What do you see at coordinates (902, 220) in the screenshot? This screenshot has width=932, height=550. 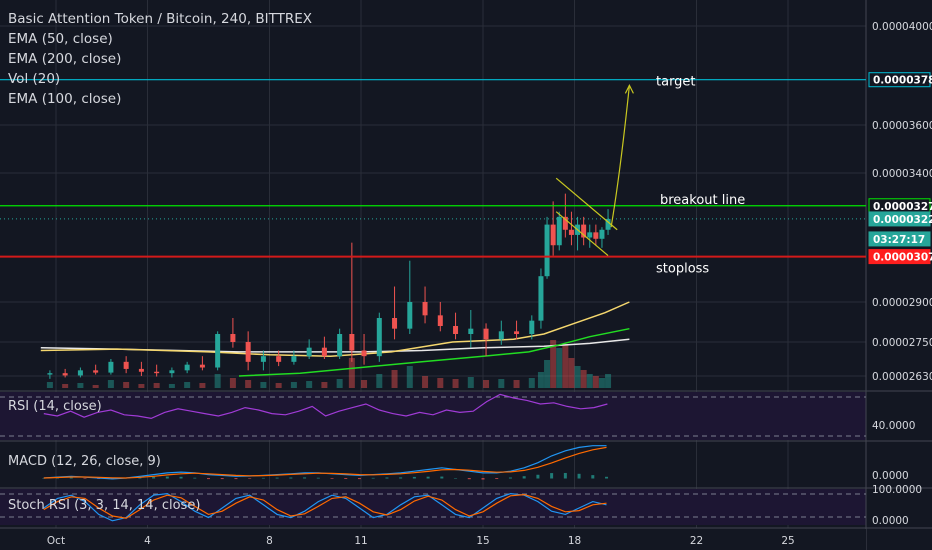 I see `price-badge-label: 0.00003222` at bounding box center [902, 220].